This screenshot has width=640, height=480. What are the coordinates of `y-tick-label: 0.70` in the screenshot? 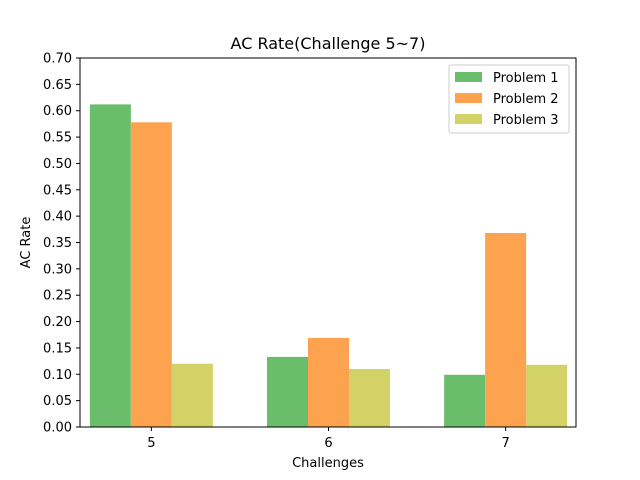 It's located at (57, 59).